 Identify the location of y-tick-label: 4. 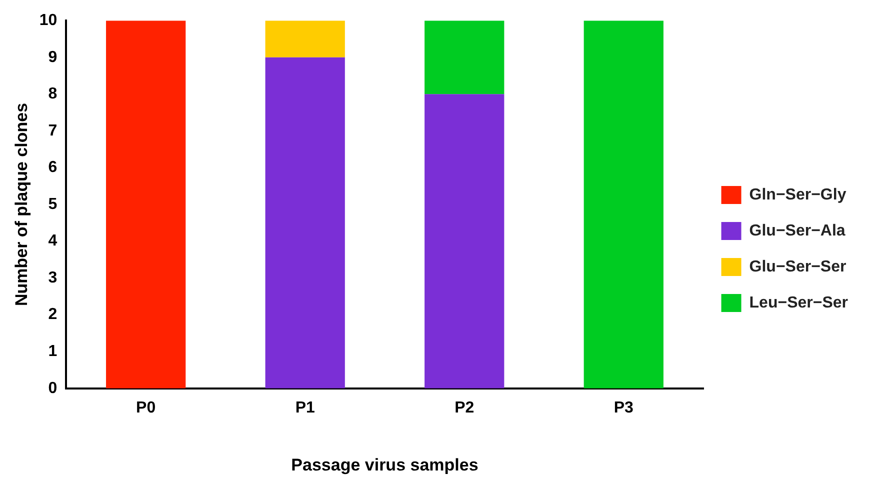
(53, 241).